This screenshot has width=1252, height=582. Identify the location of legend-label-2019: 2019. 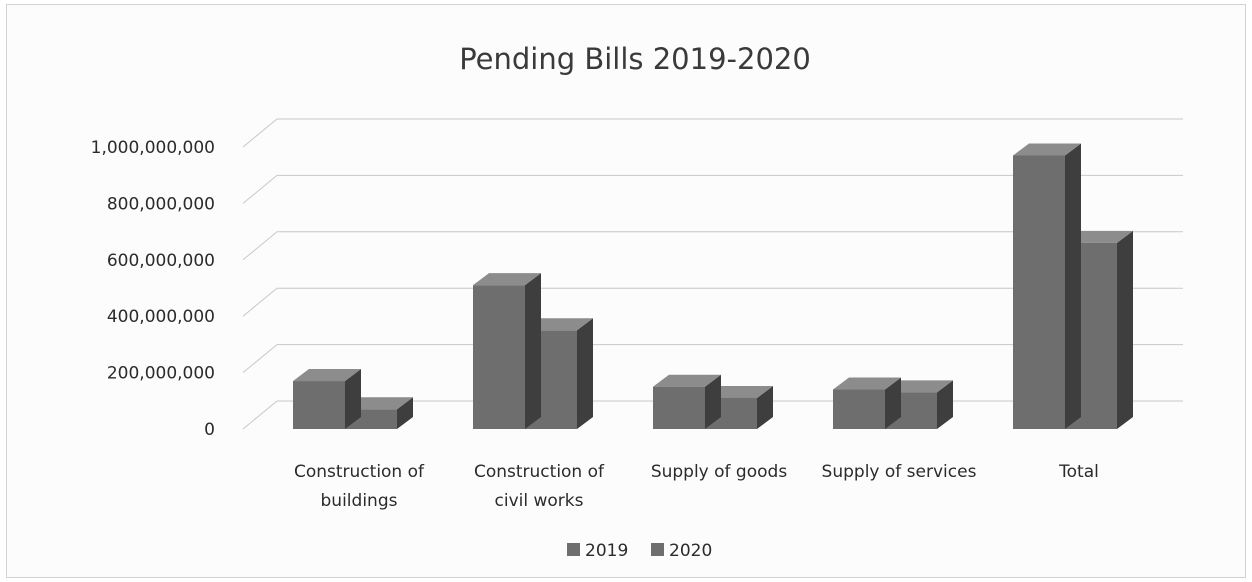
(606, 551).